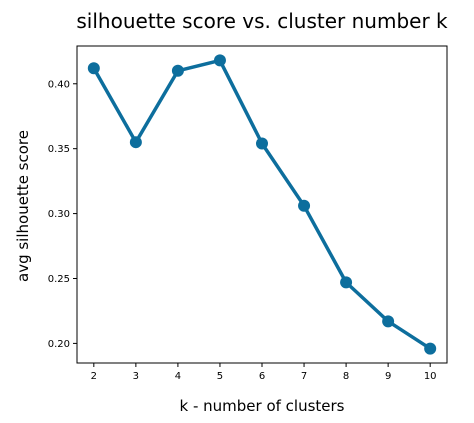 This screenshot has width=474, height=423. I want to click on y-tick-label: 0.30, so click(59, 214).